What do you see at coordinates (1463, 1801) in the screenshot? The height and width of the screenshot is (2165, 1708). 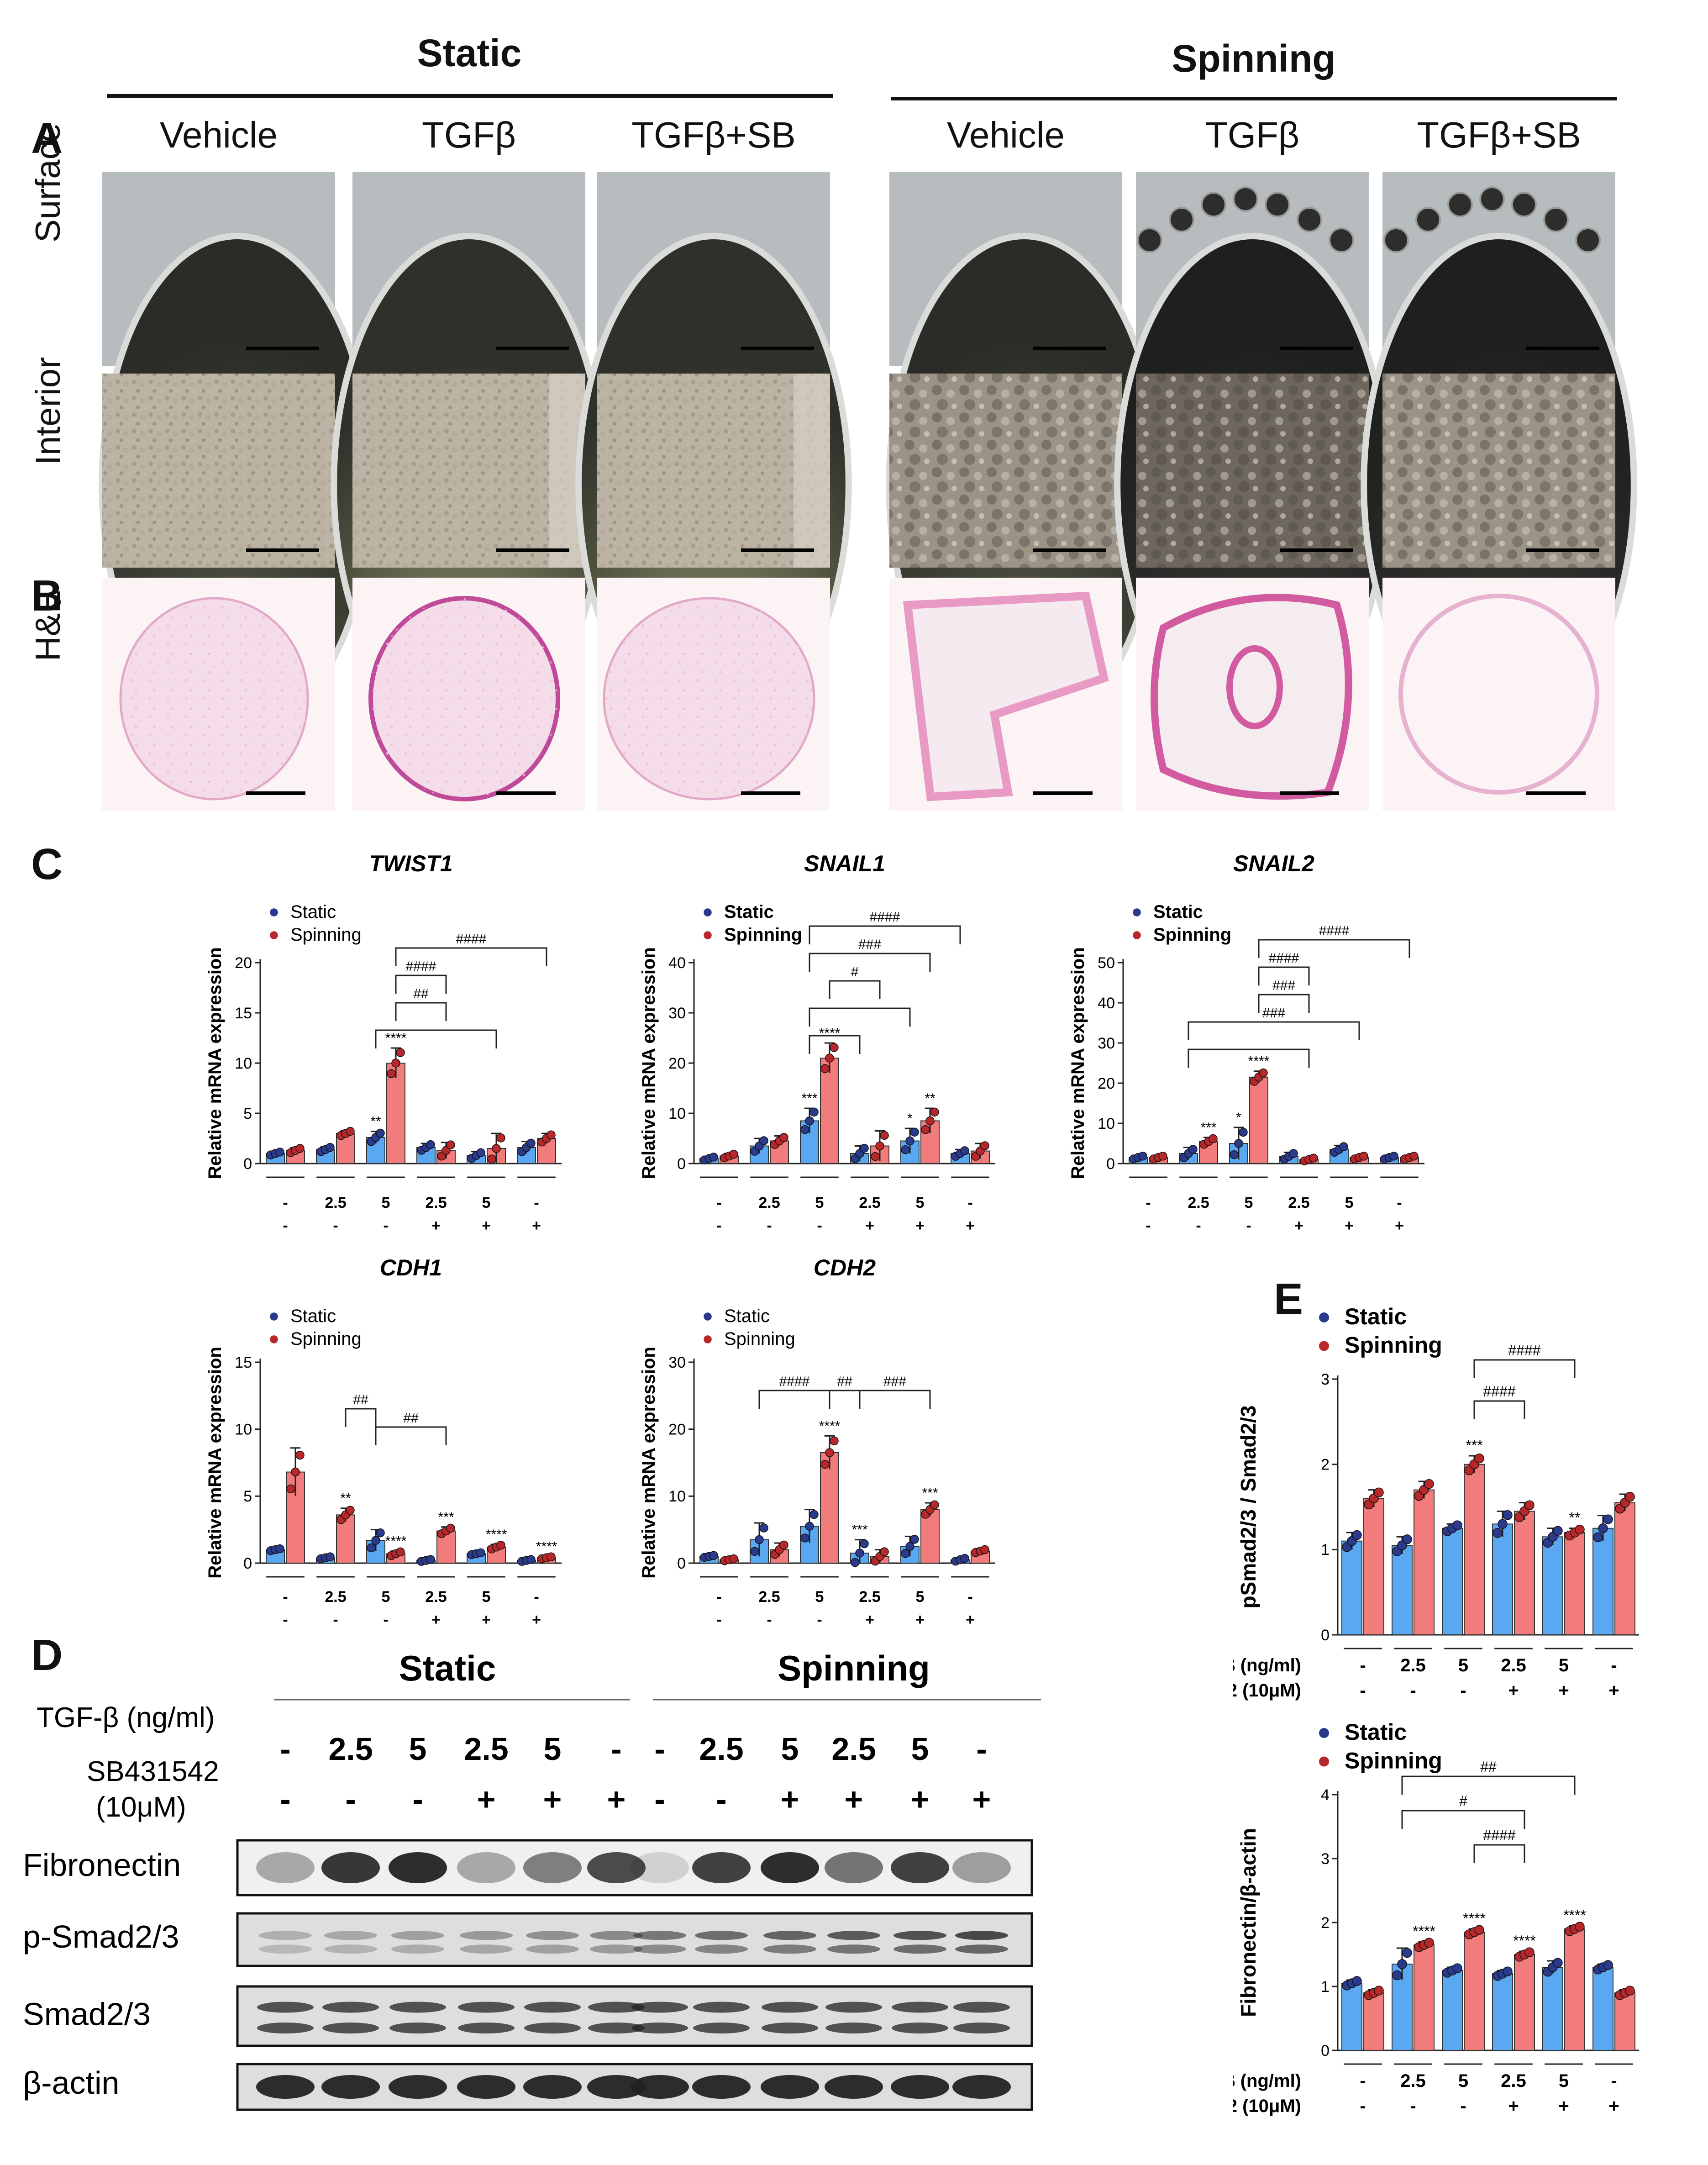 I see `bracket-label: #` at bounding box center [1463, 1801].